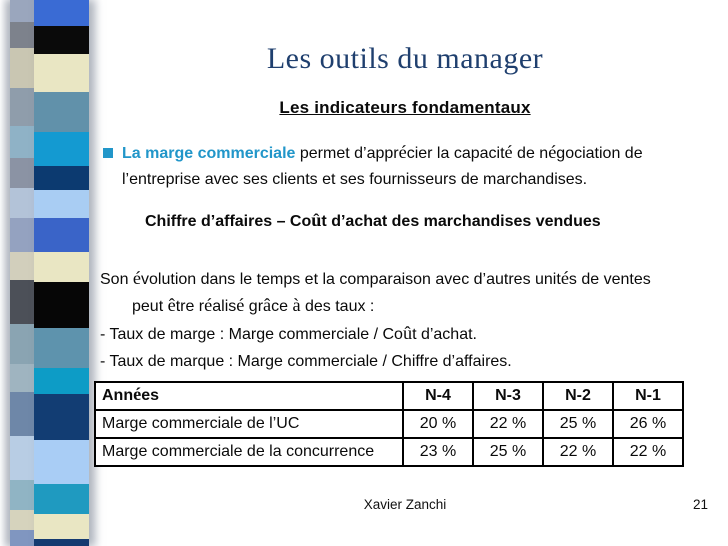 The width and height of the screenshot is (728, 546). I want to click on sidebar-column-left, so click(22, 273).